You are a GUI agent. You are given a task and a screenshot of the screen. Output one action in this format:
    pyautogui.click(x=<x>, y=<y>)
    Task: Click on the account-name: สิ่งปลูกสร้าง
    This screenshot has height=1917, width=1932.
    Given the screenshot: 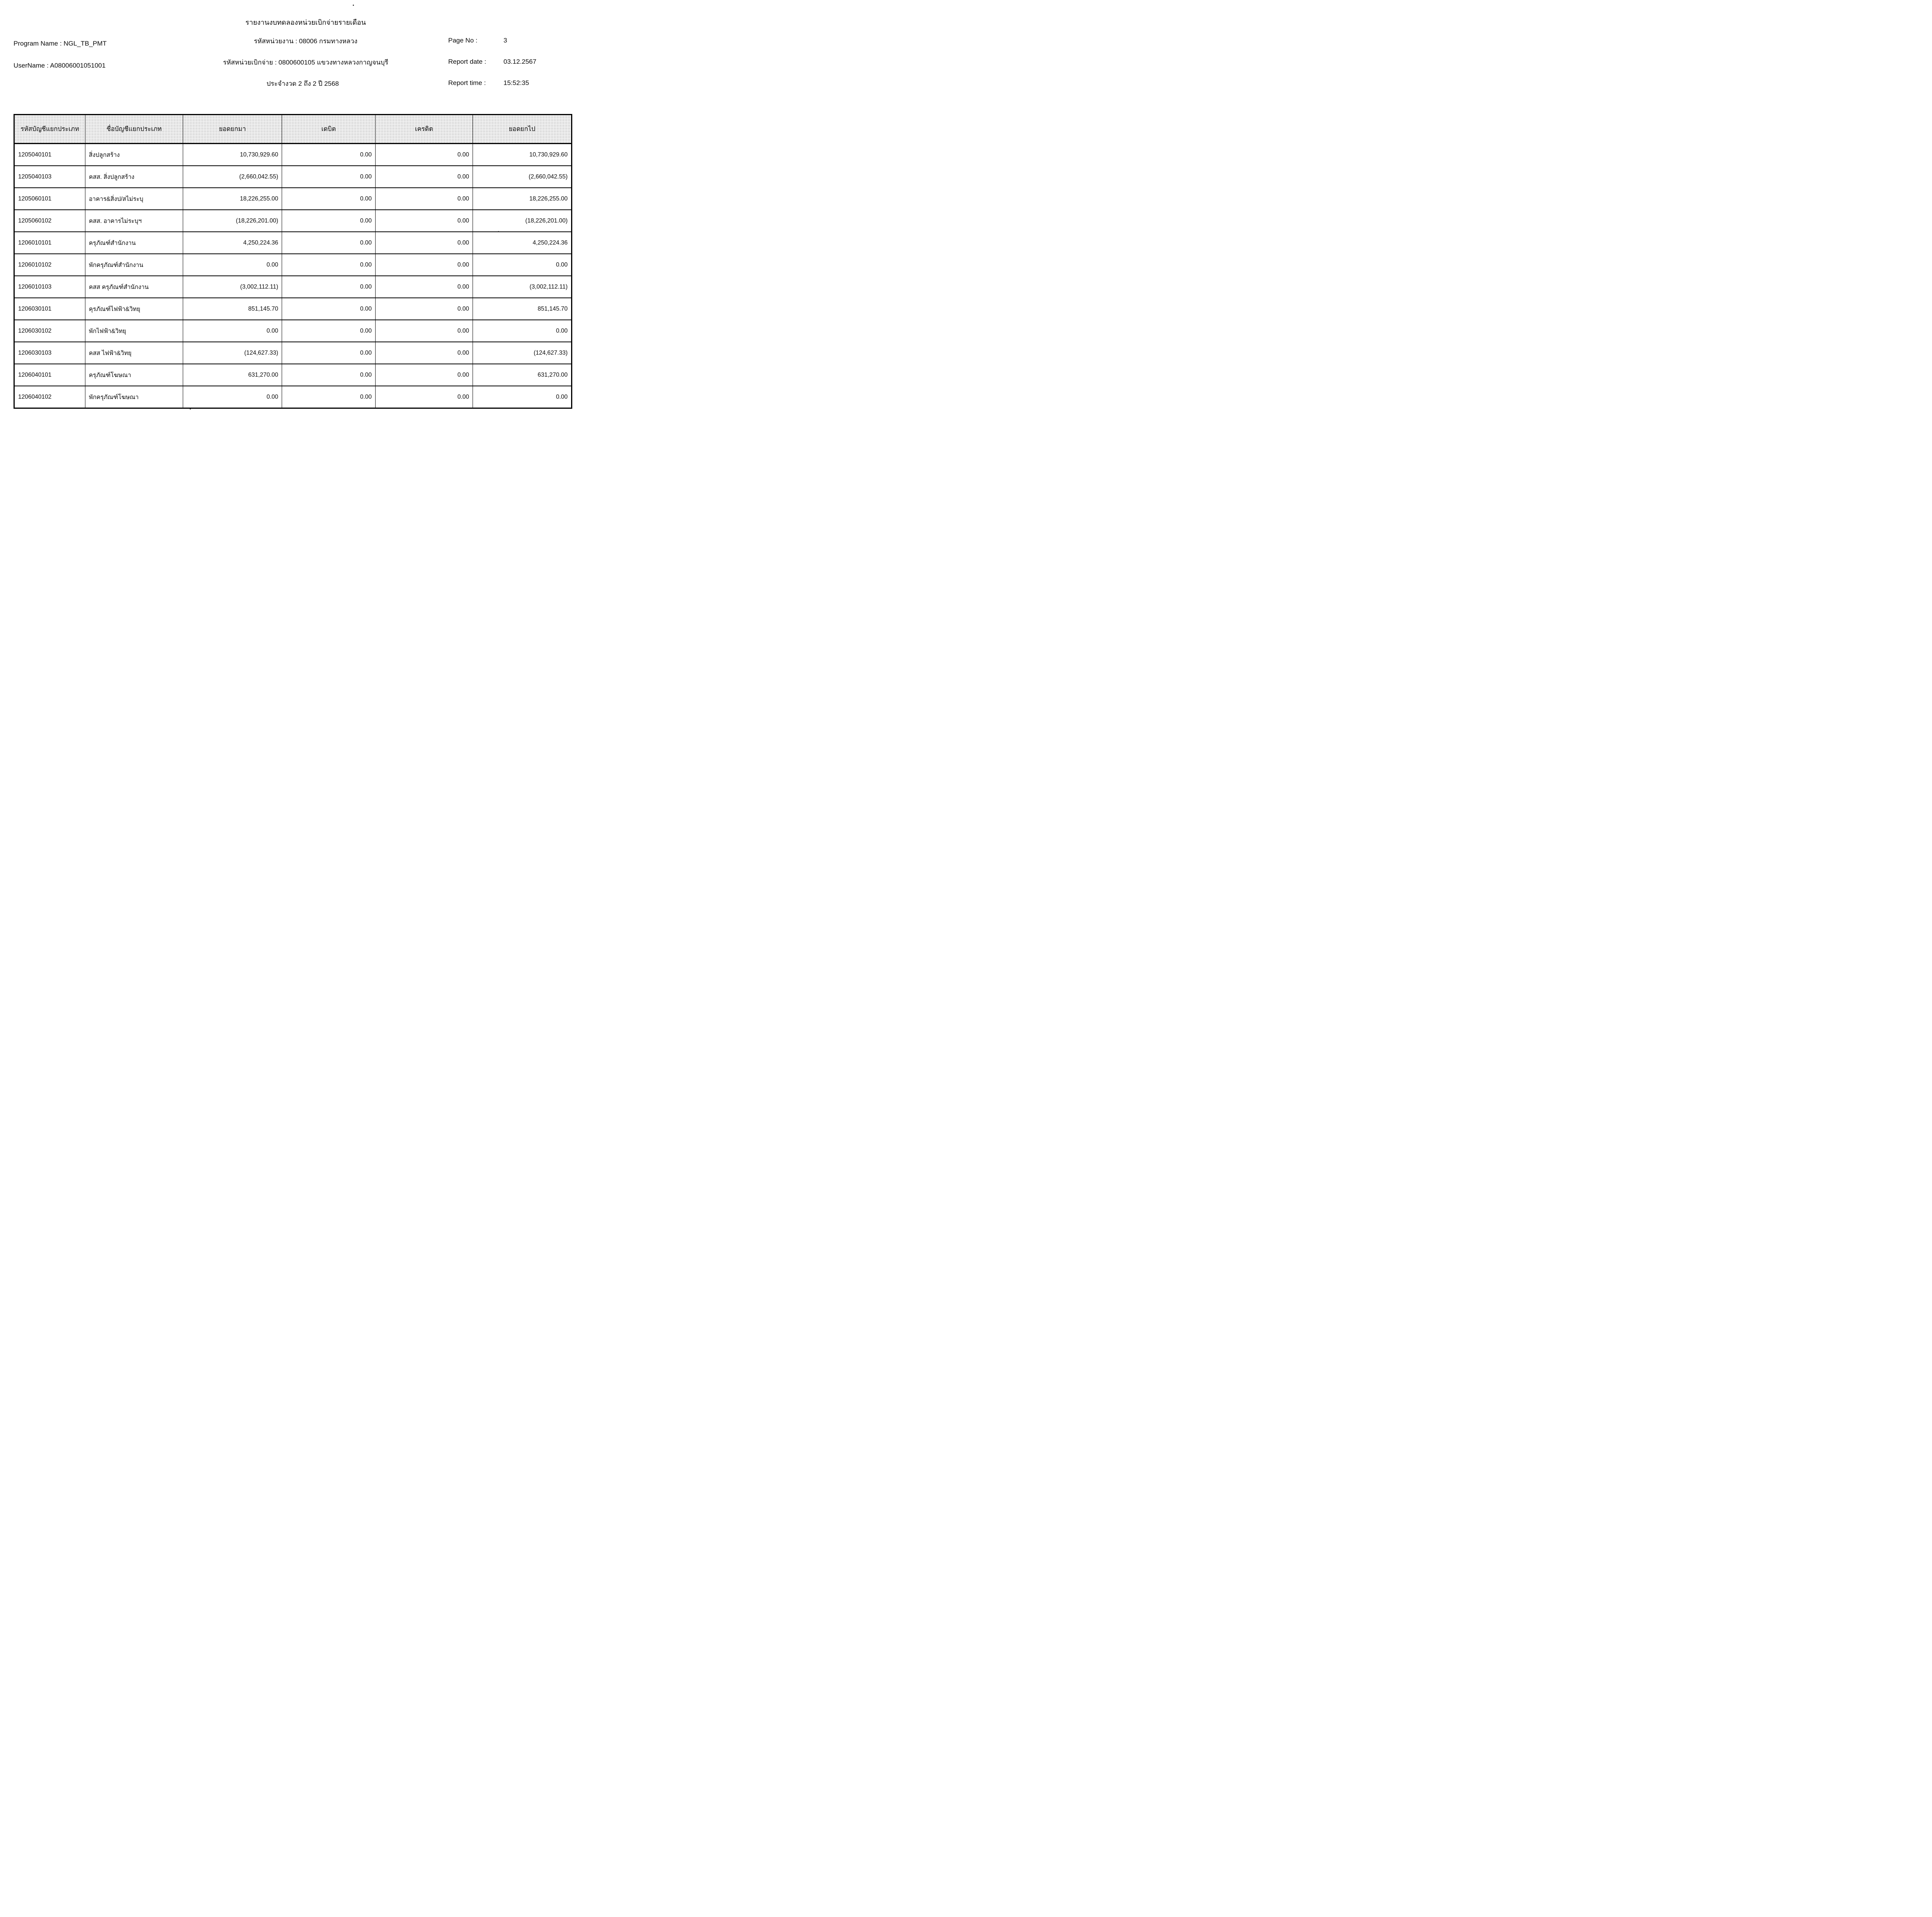 What is the action you would take?
    pyautogui.click(x=134, y=154)
    